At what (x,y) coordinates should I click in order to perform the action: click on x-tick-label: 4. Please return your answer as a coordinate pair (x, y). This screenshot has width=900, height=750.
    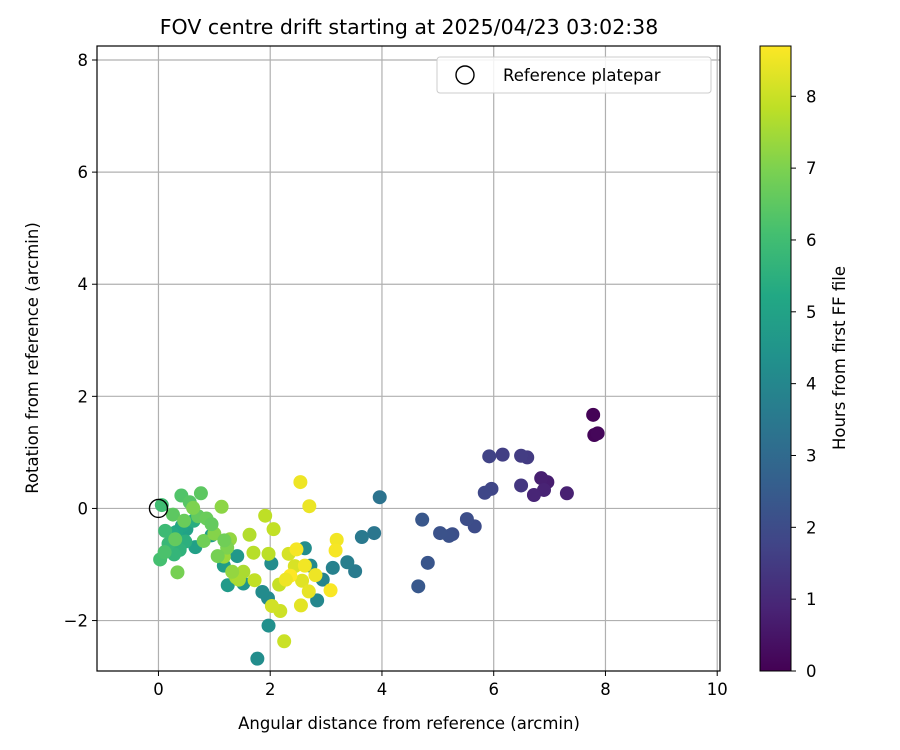
    Looking at the image, I should click on (382, 689).